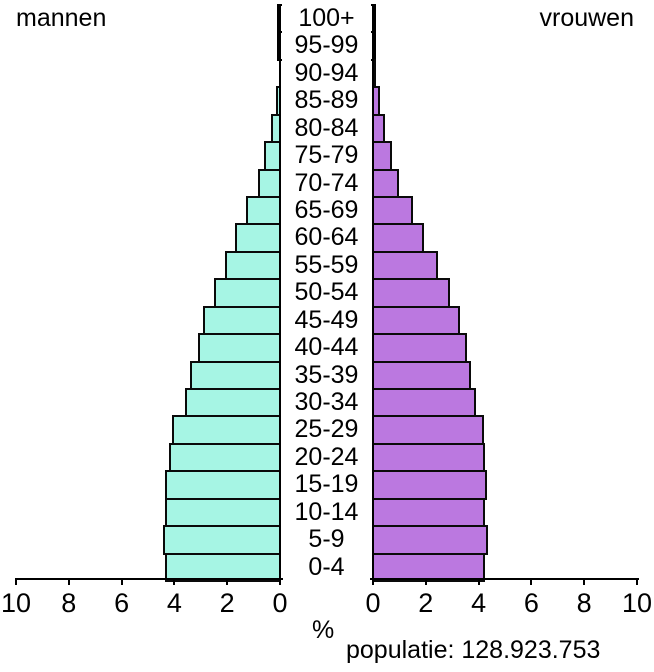 The height and width of the screenshot is (672, 654). I want to click on male-x-axis, so click(149, 579).